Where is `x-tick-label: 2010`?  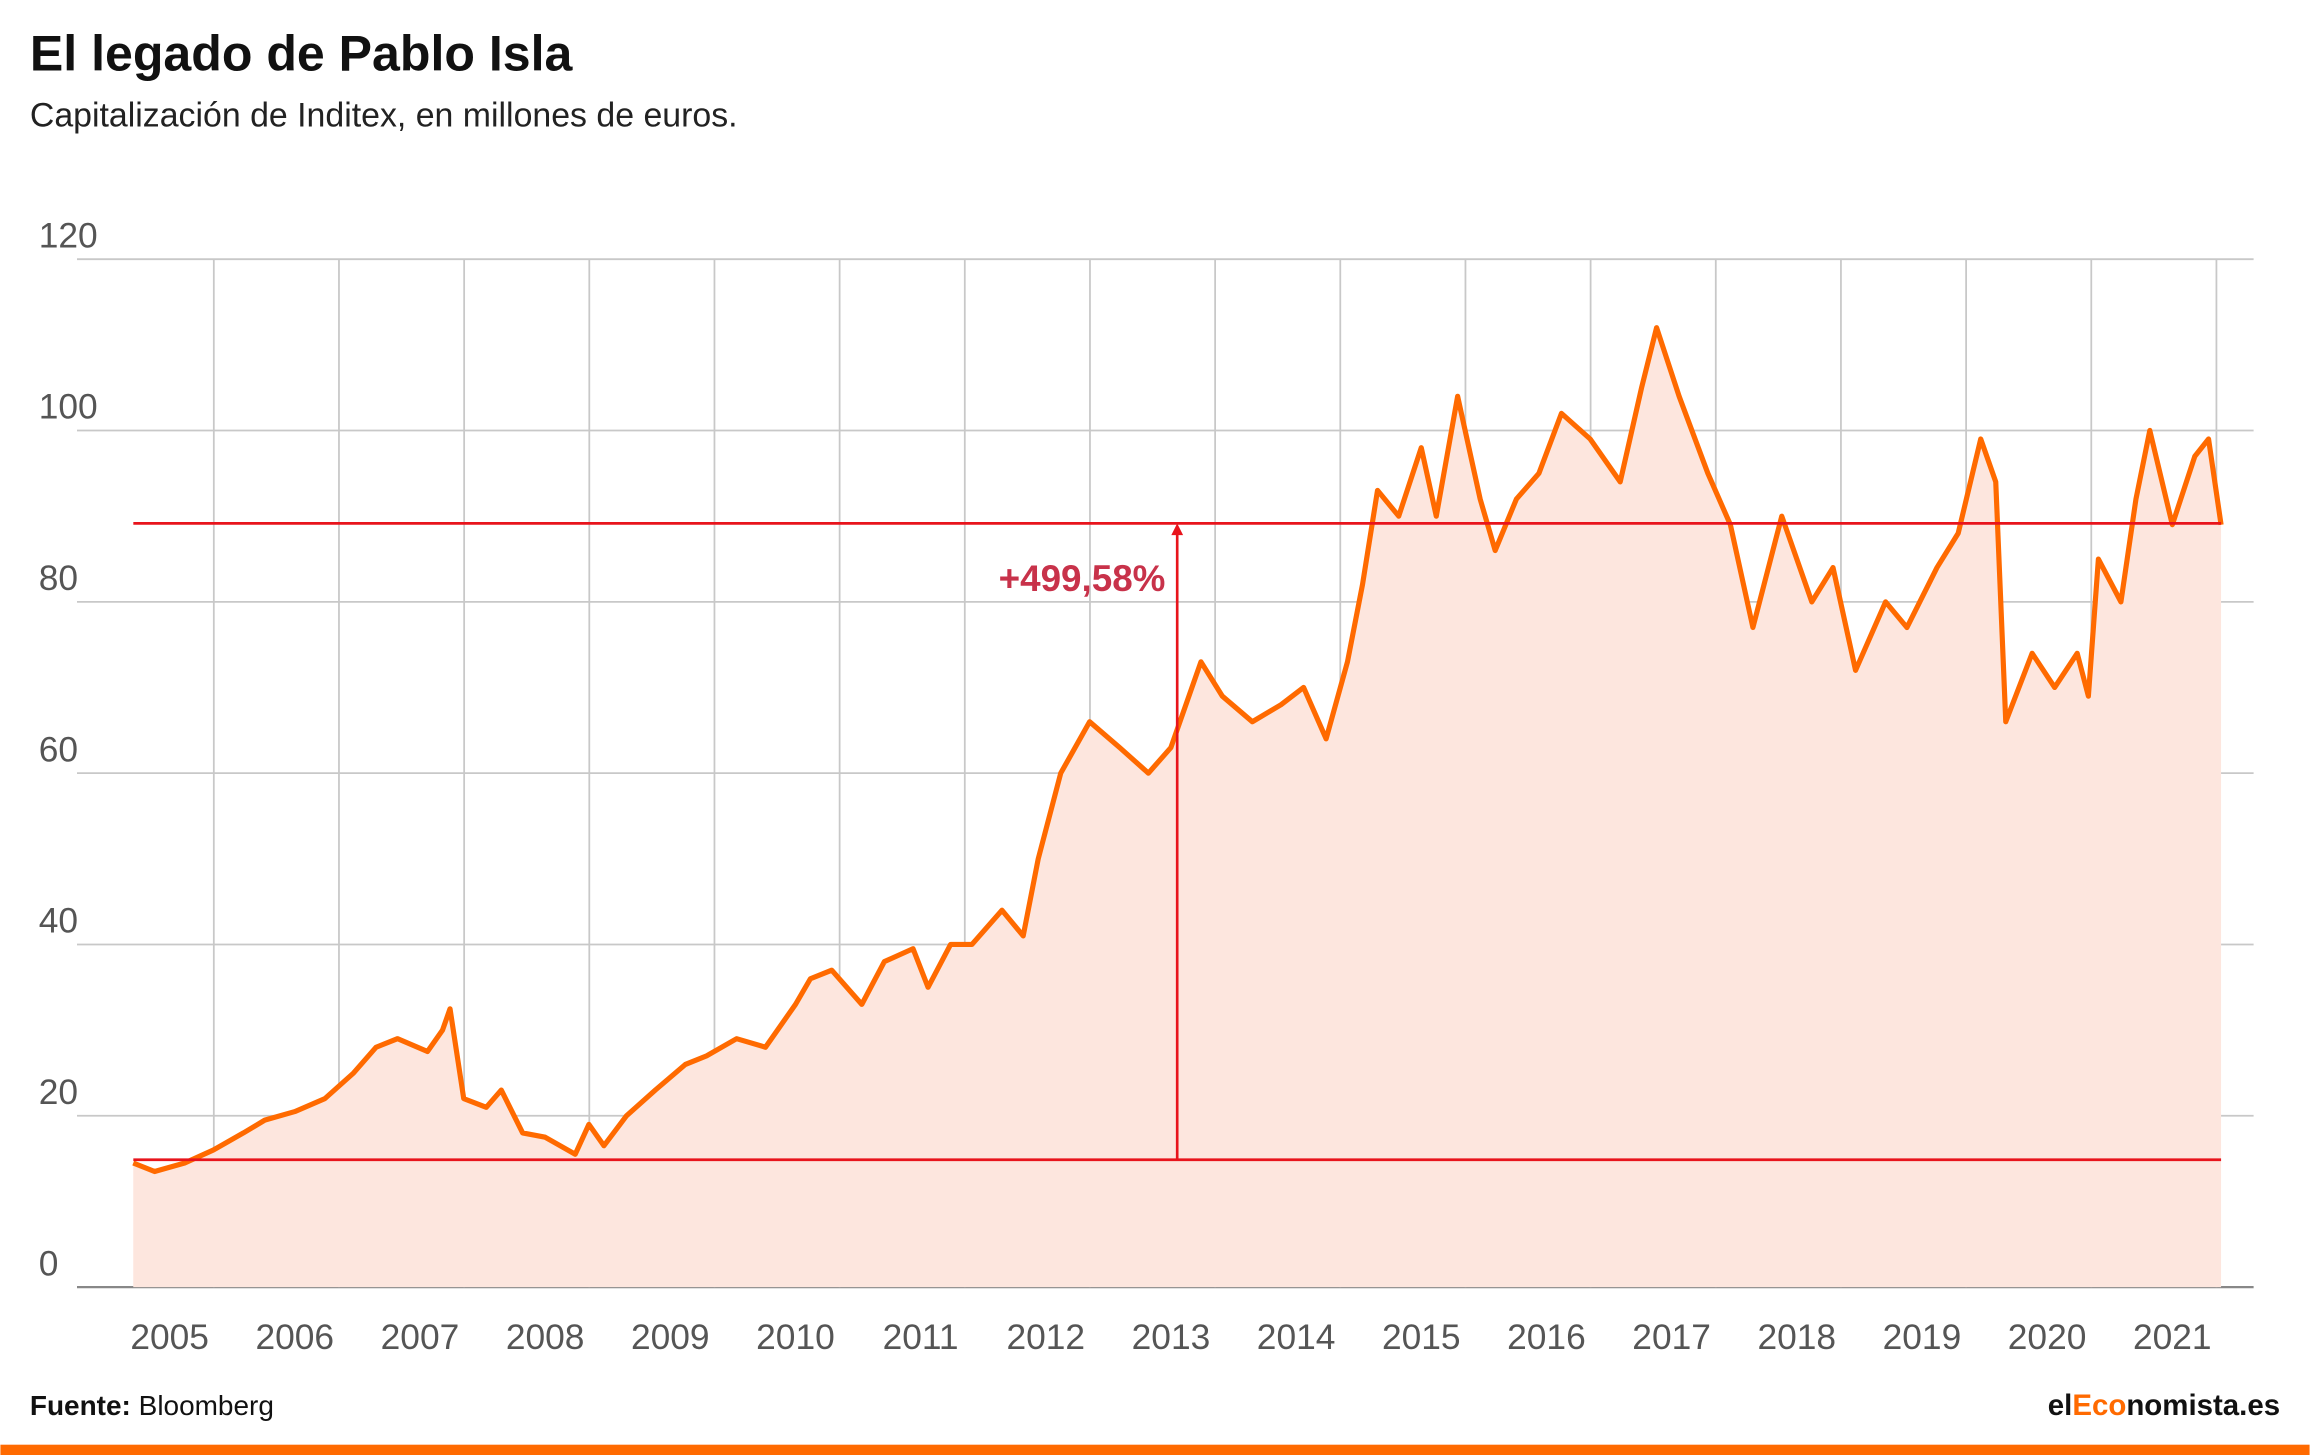
x-tick-label: 2010 is located at coordinates (795, 1337).